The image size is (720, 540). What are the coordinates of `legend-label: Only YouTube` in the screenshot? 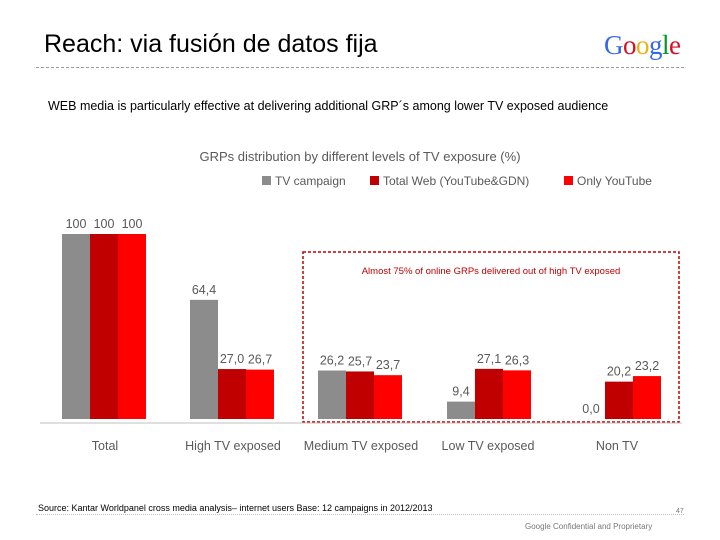 It's located at (614, 181).